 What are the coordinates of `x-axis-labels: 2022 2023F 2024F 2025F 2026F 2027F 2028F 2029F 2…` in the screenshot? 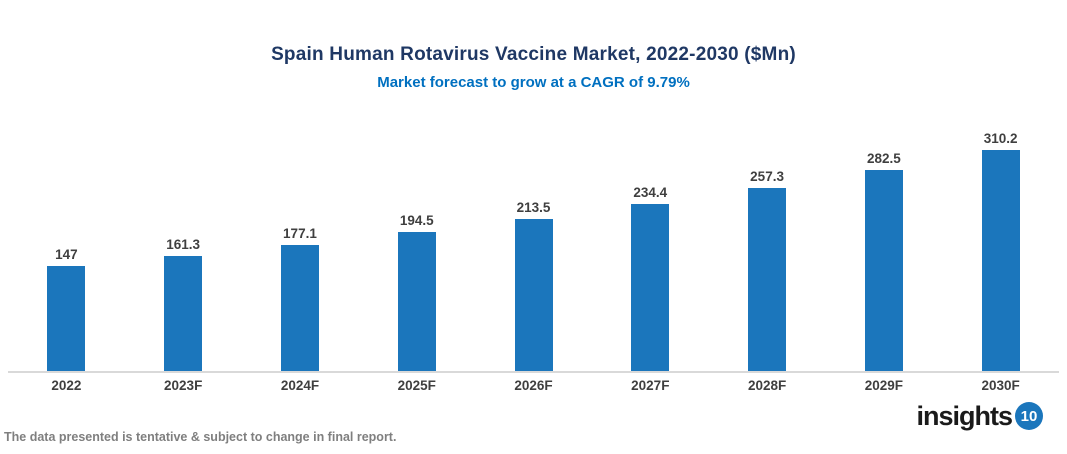 It's located at (533, 385).